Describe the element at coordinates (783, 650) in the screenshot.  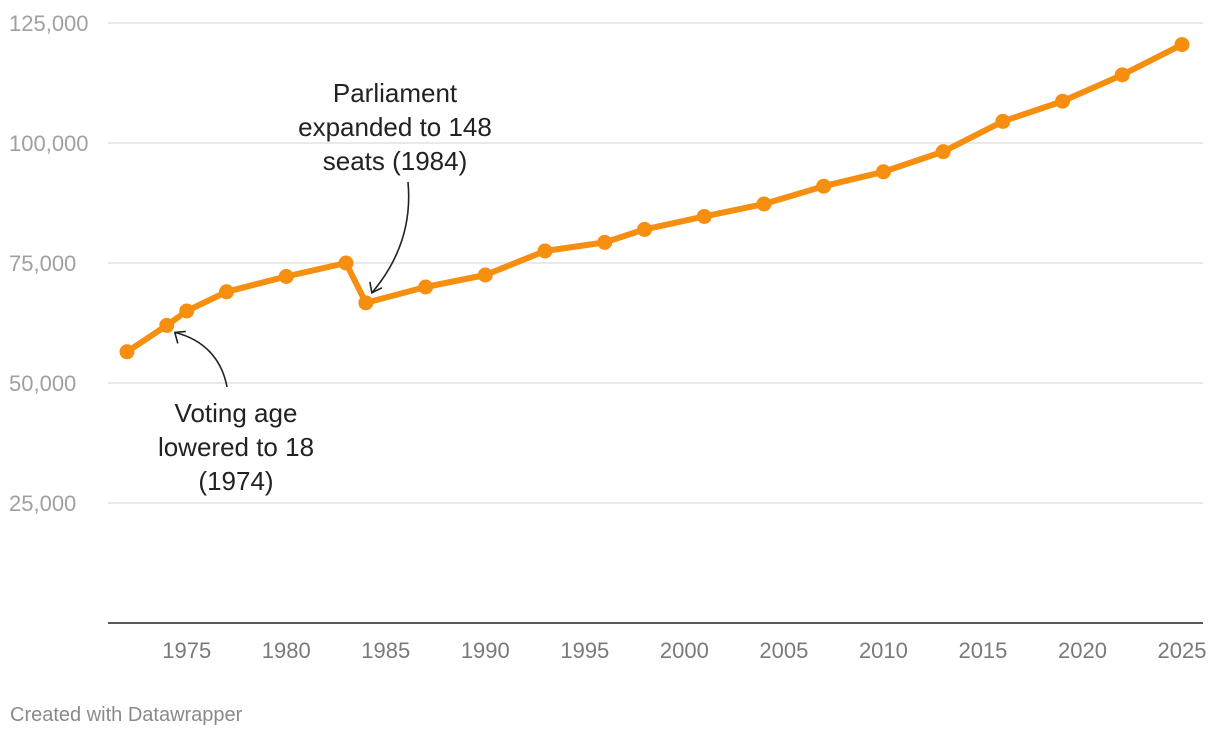
I see `x-tick-label: 2005` at that location.